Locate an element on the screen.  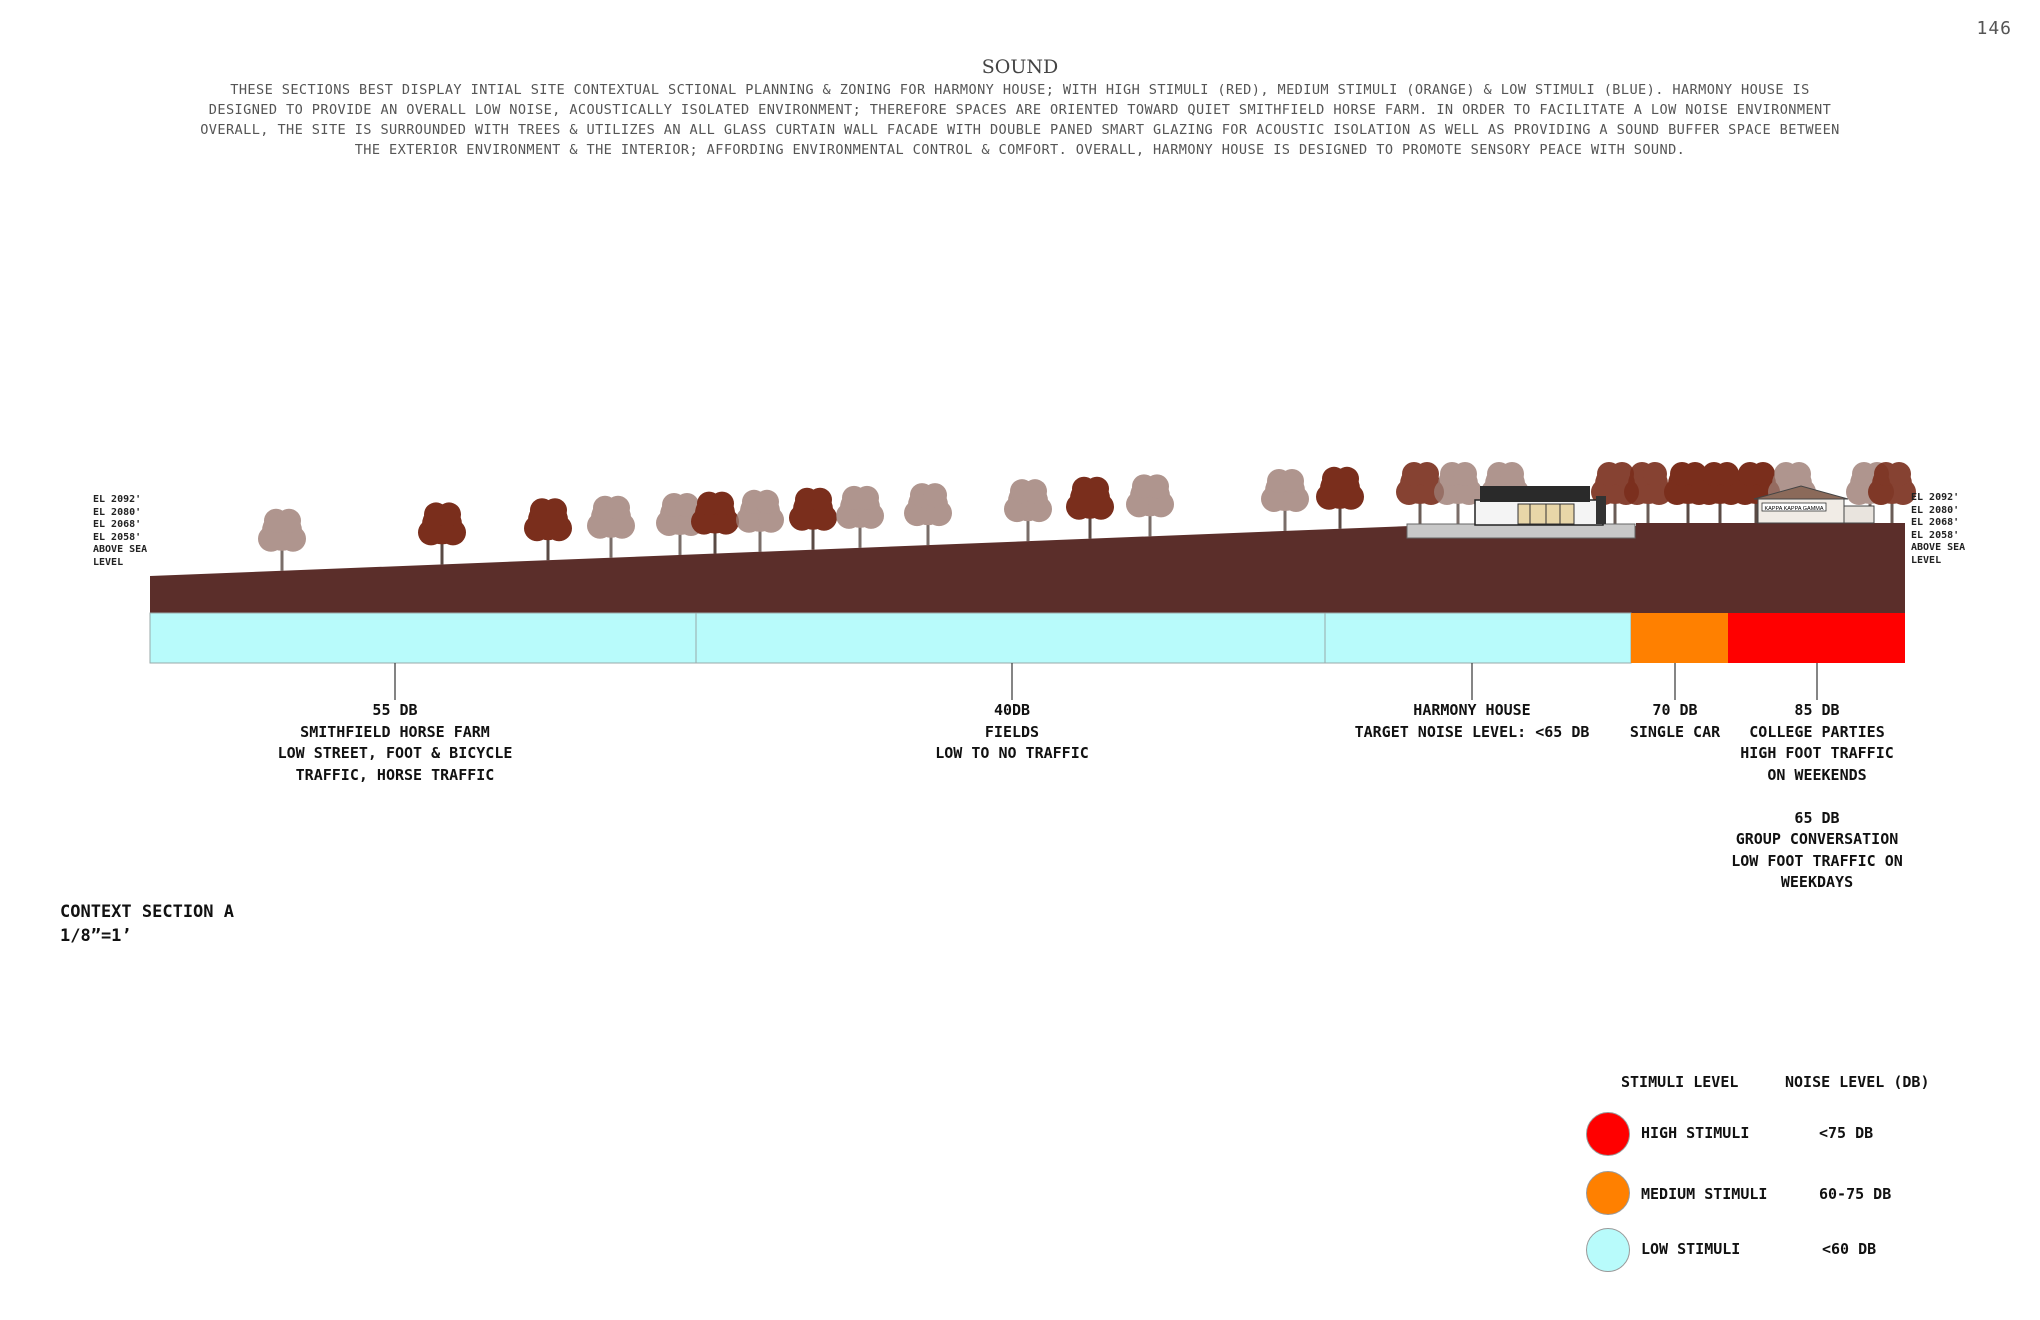
legend-high-label: HIGH STIMULI is located at coordinates (1695, 1133).